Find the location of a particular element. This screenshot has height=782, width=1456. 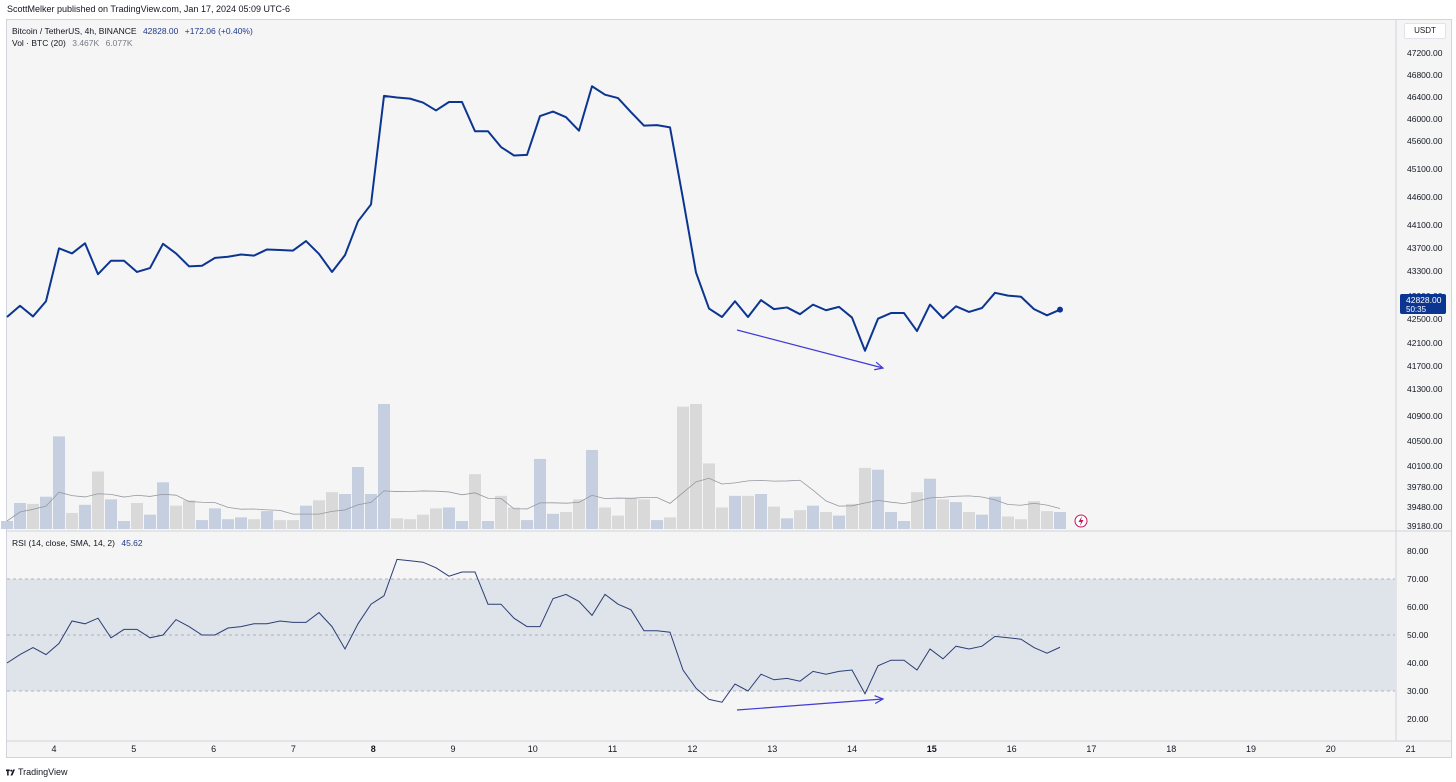

rsi-value: 45.62 is located at coordinates (132, 543).